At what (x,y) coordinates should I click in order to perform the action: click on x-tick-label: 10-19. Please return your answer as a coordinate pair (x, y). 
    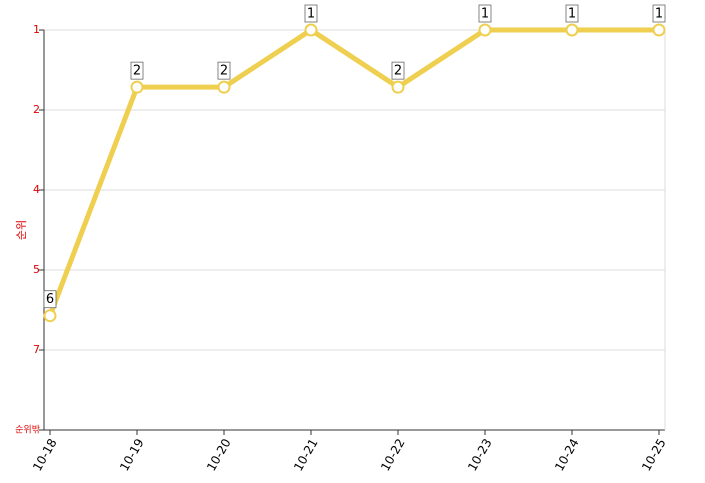
    Looking at the image, I should click on (132, 454).